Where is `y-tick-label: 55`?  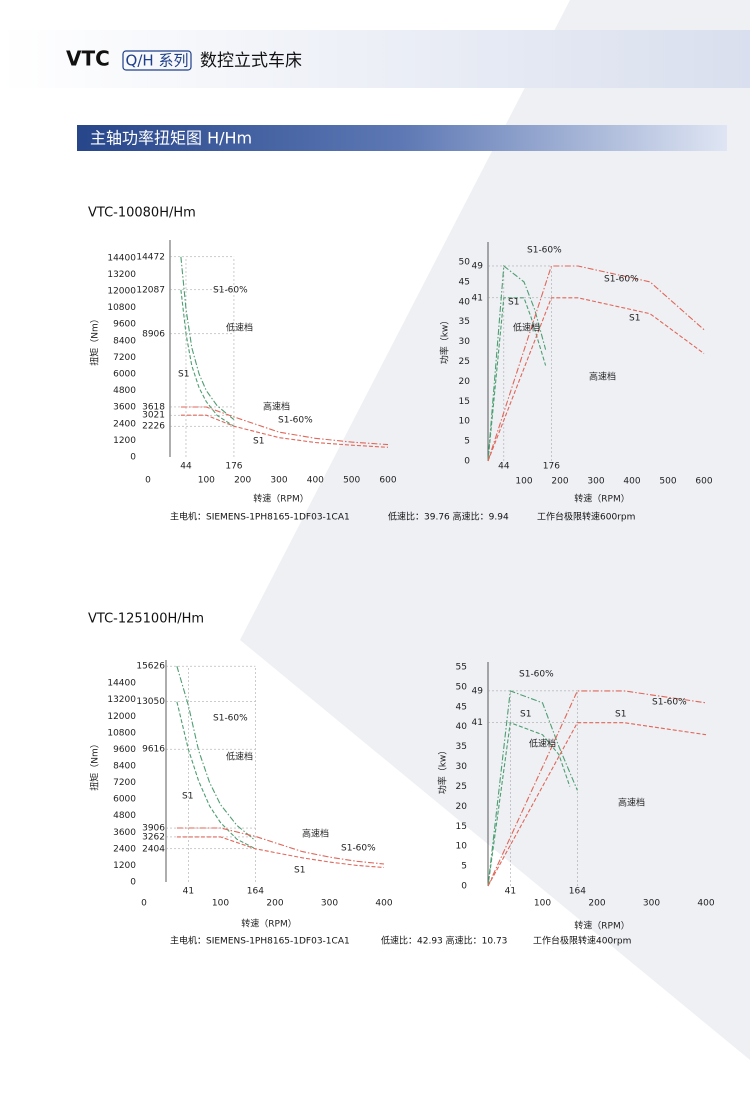
y-tick-label: 55 is located at coordinates (461, 668).